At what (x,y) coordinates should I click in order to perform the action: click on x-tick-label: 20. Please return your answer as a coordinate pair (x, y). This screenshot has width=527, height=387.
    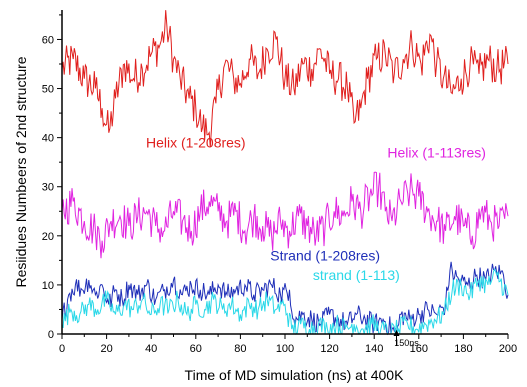
    Looking at the image, I should click on (106, 349).